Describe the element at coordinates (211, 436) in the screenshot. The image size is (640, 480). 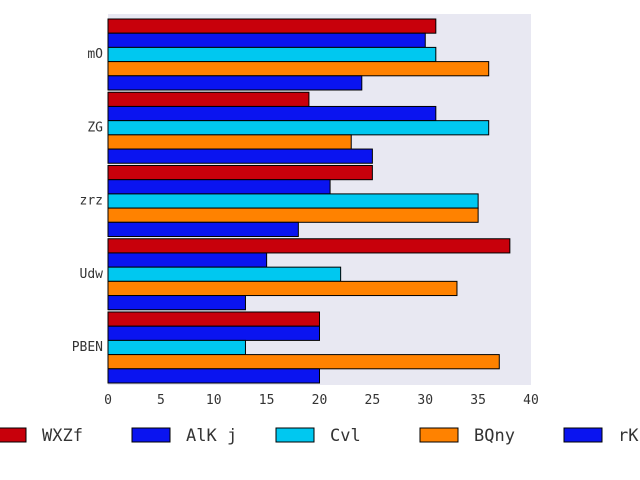
I see `legend-label: AlK j` at that location.